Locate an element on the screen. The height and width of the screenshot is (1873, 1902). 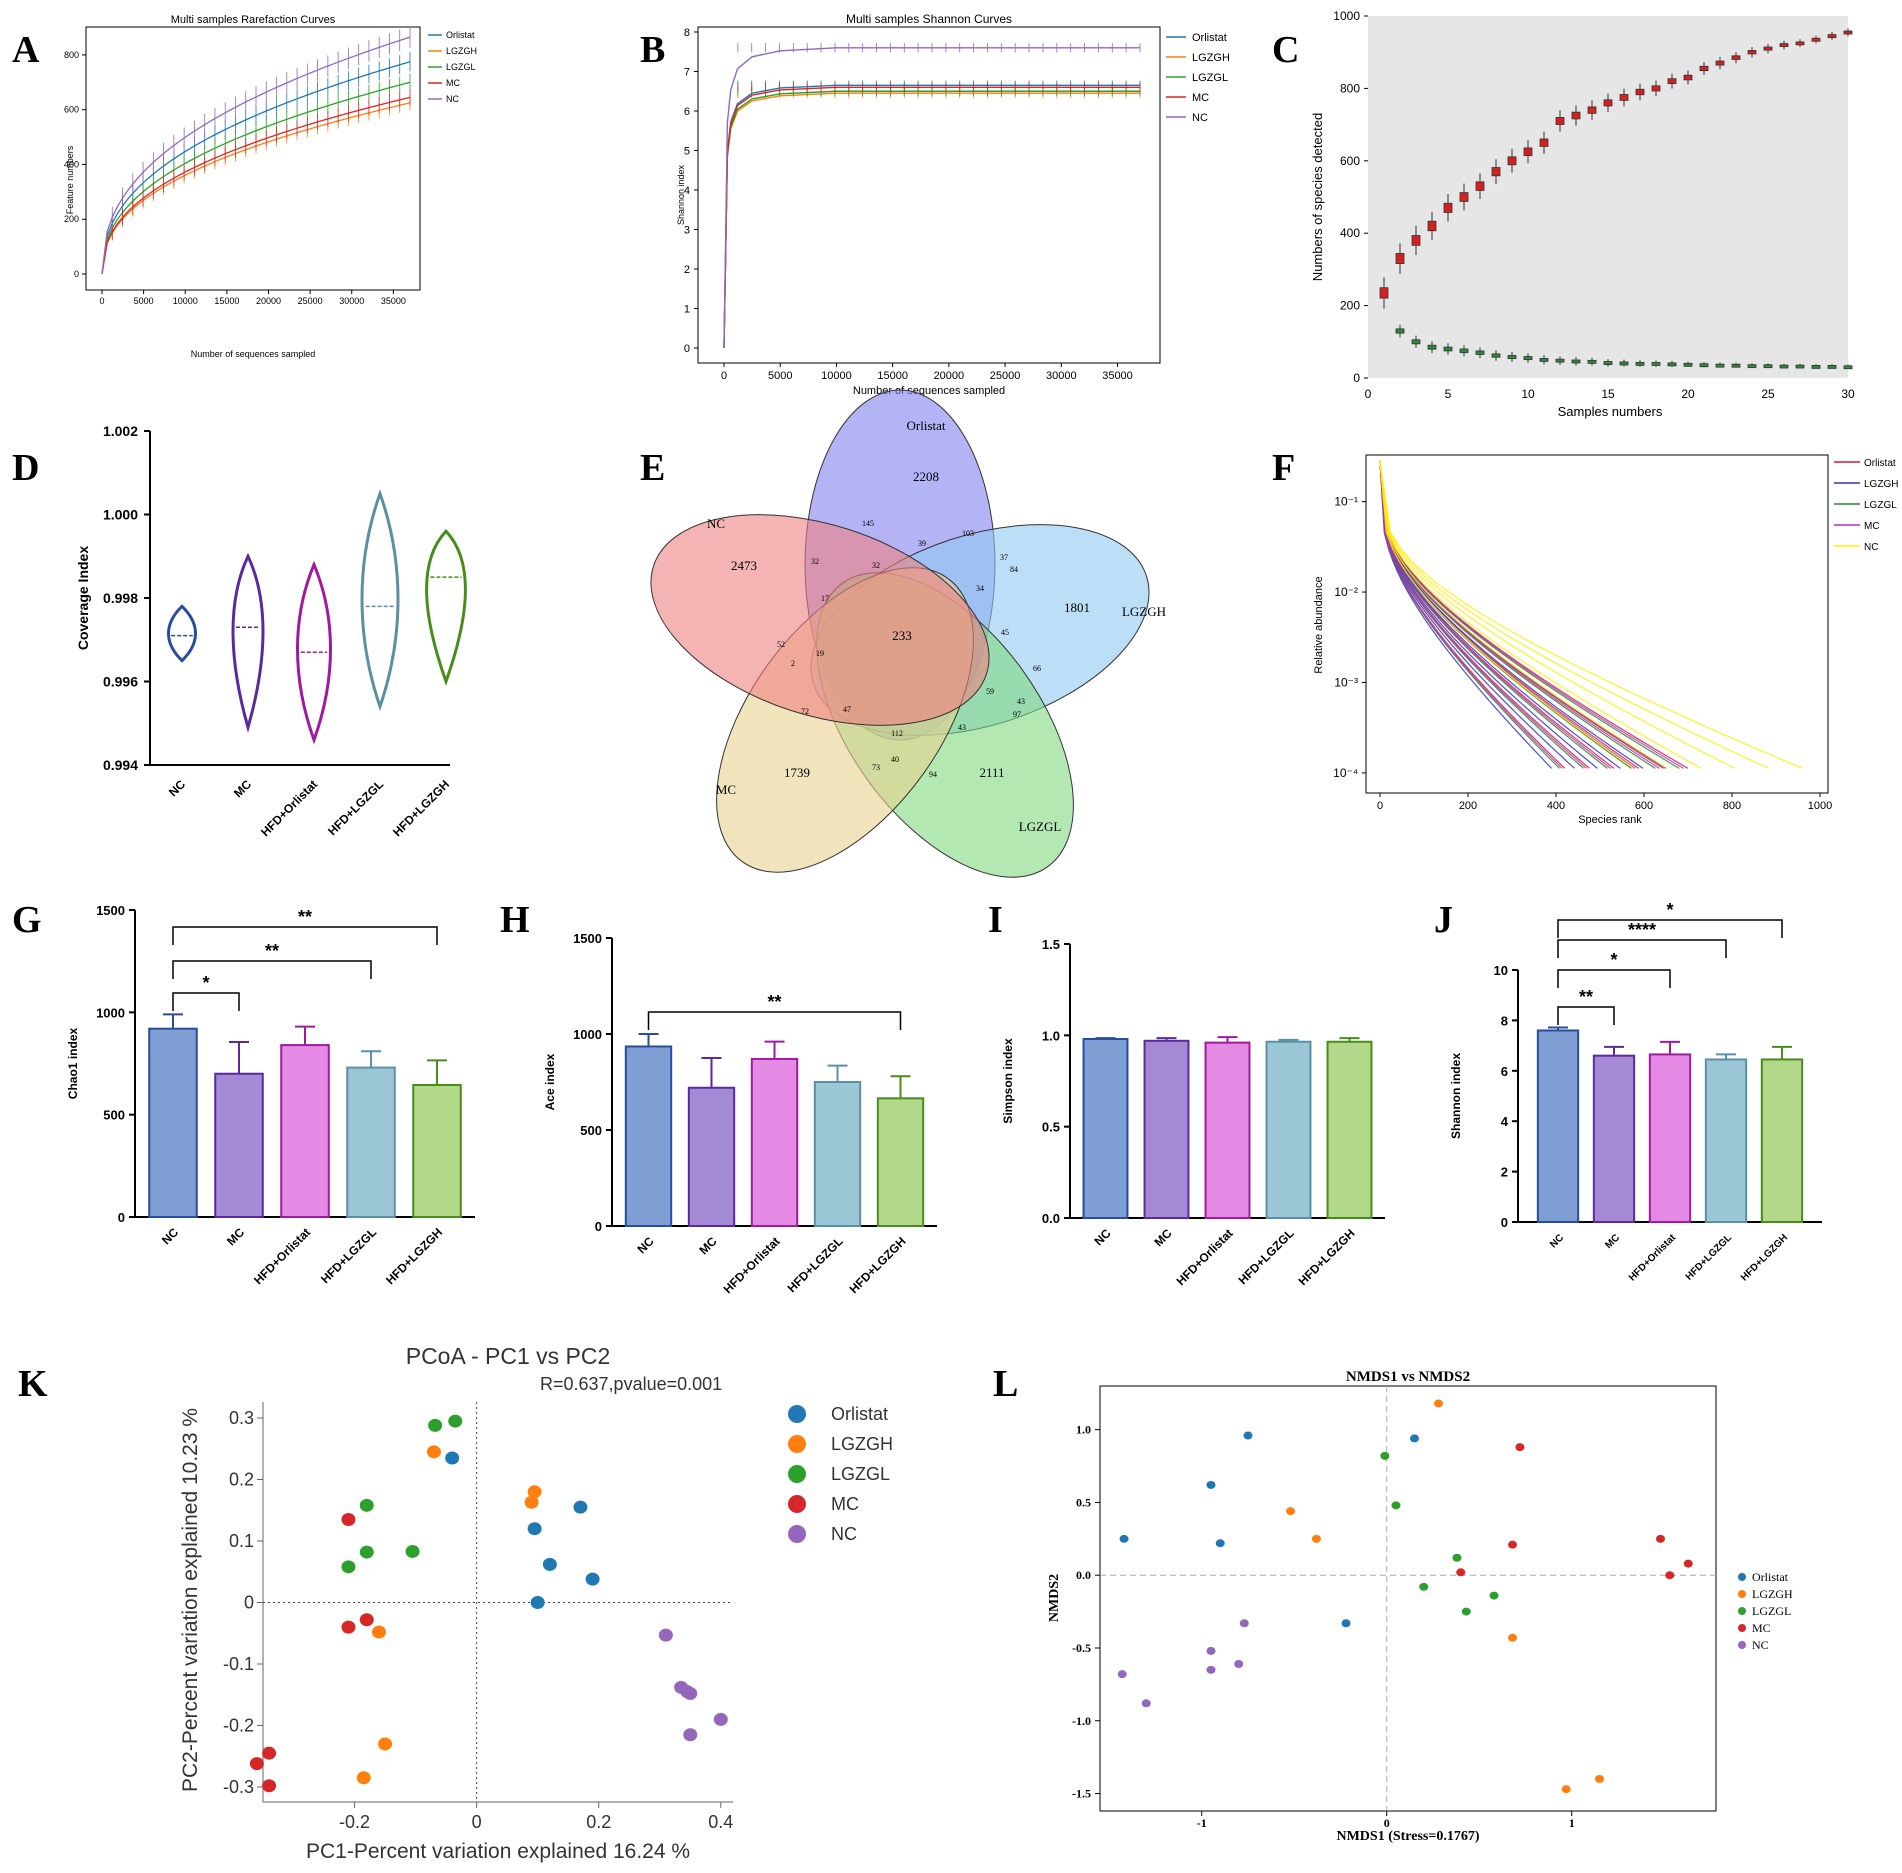
chart-title: NMDS1 vs NMDS2 is located at coordinates (1408, 1377).